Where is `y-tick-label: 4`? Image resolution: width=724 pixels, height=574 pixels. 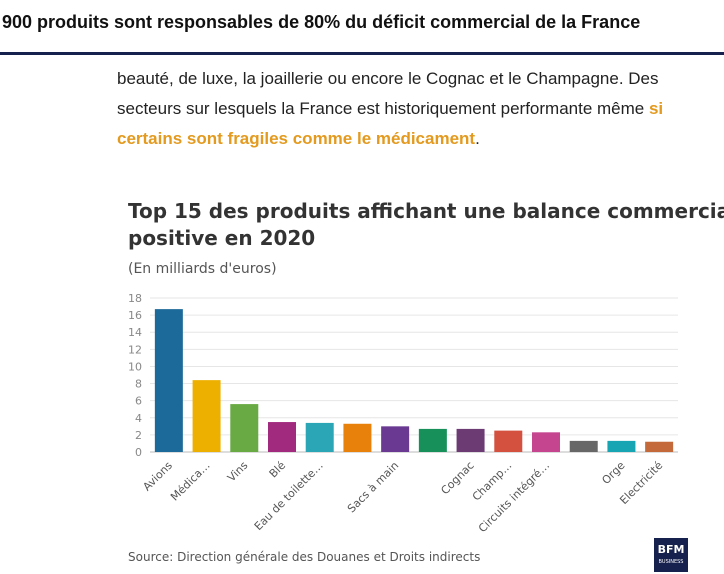 y-tick-label: 4 is located at coordinates (138, 418).